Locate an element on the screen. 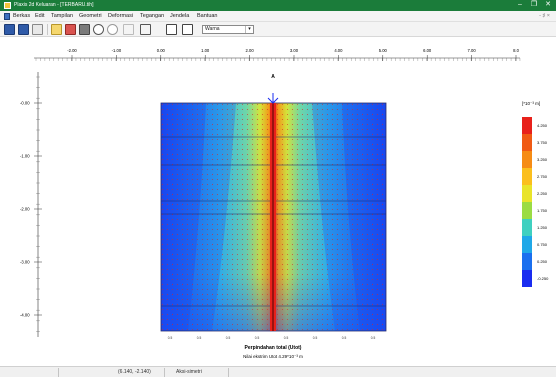 This screenshot has width=556, height=377. zoom-out-icon is located at coordinates (112, 29).